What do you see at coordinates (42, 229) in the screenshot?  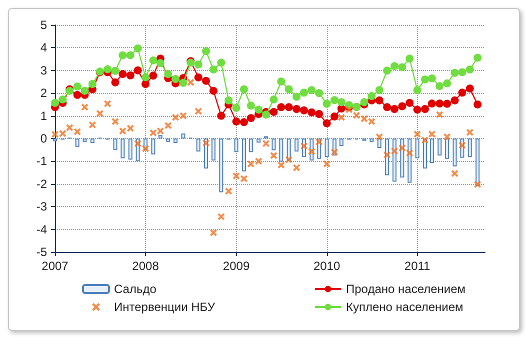 I see `y-tick-label: -4` at bounding box center [42, 229].